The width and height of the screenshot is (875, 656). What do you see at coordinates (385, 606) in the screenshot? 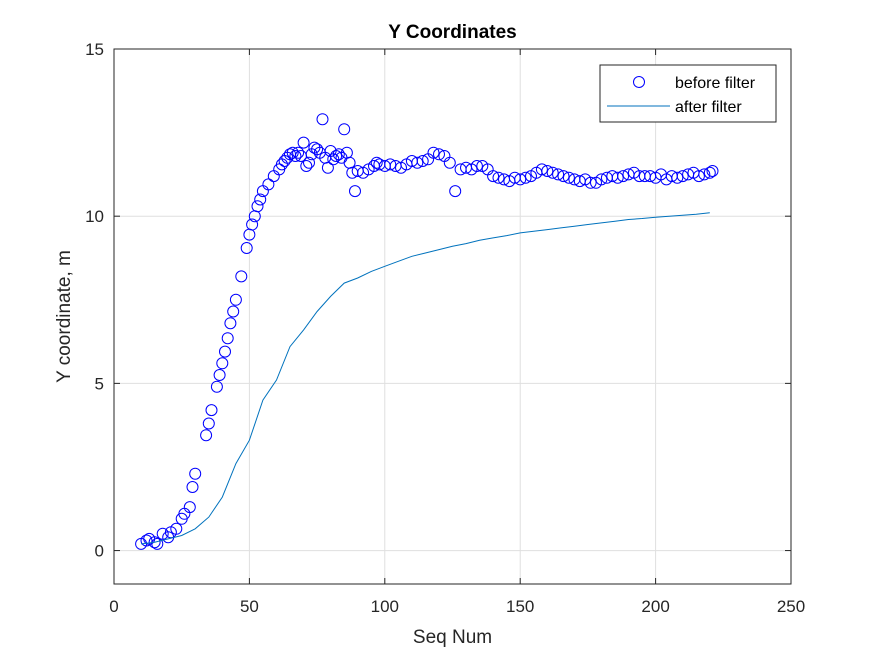
I see `x-tick-label: 100` at bounding box center [385, 606].